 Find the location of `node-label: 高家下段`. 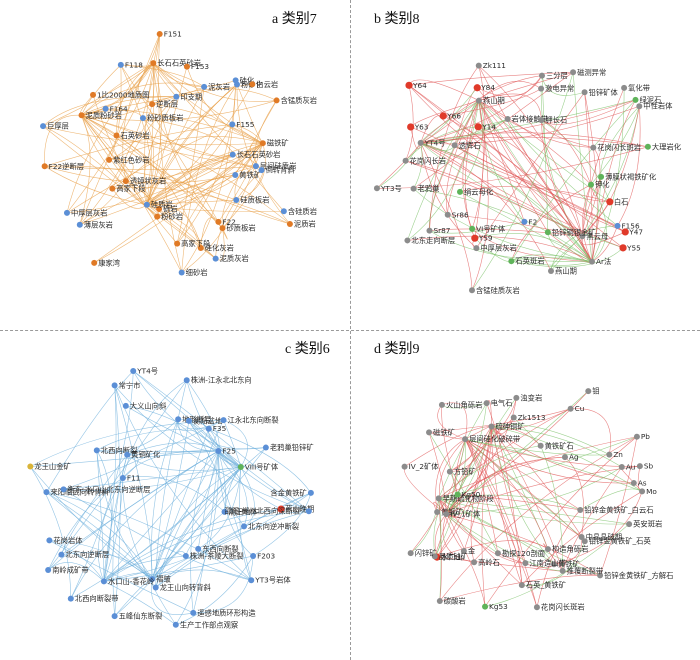

node-label: 高家下段 is located at coordinates (195, 243).